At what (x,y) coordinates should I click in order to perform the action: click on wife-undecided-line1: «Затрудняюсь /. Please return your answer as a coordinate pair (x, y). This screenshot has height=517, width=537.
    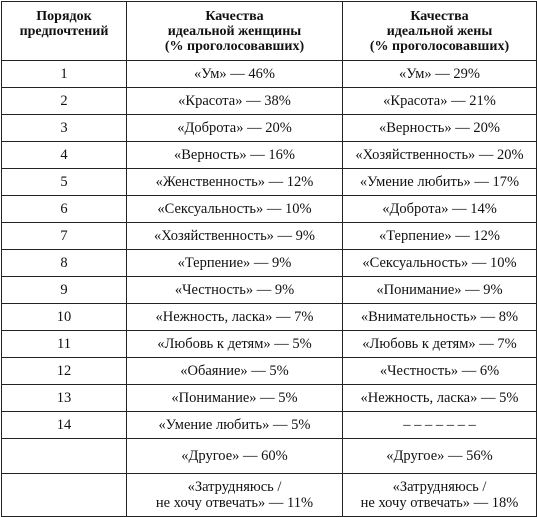
    Looking at the image, I should click on (439, 487).